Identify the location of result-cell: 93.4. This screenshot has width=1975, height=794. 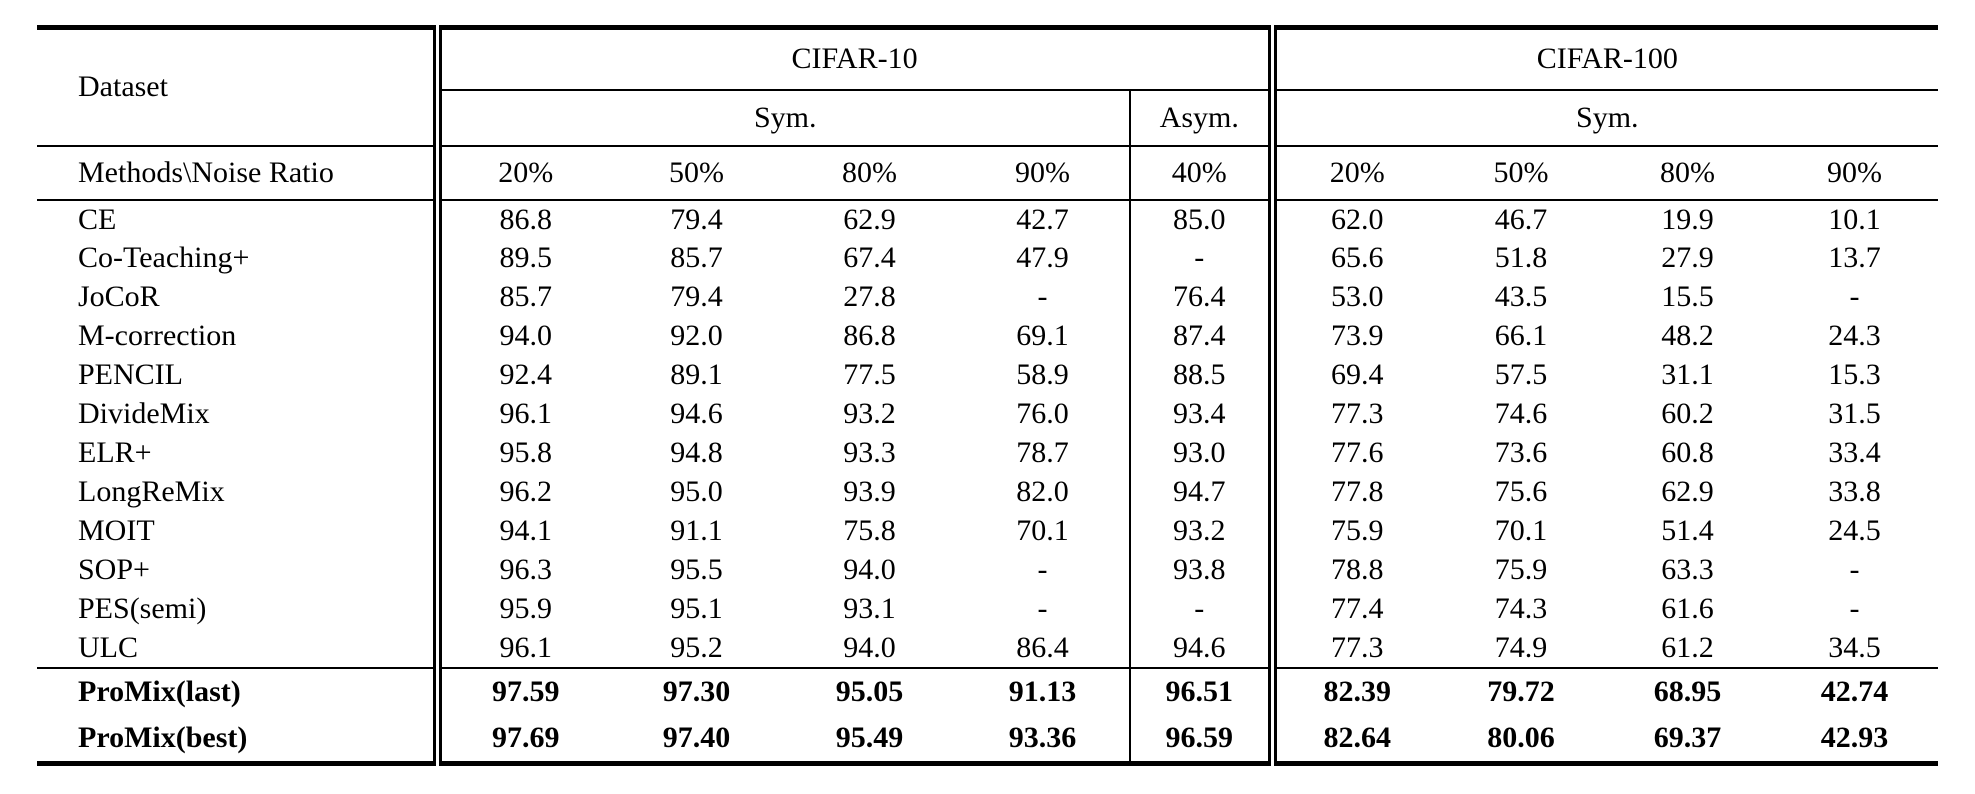
(1200, 414).